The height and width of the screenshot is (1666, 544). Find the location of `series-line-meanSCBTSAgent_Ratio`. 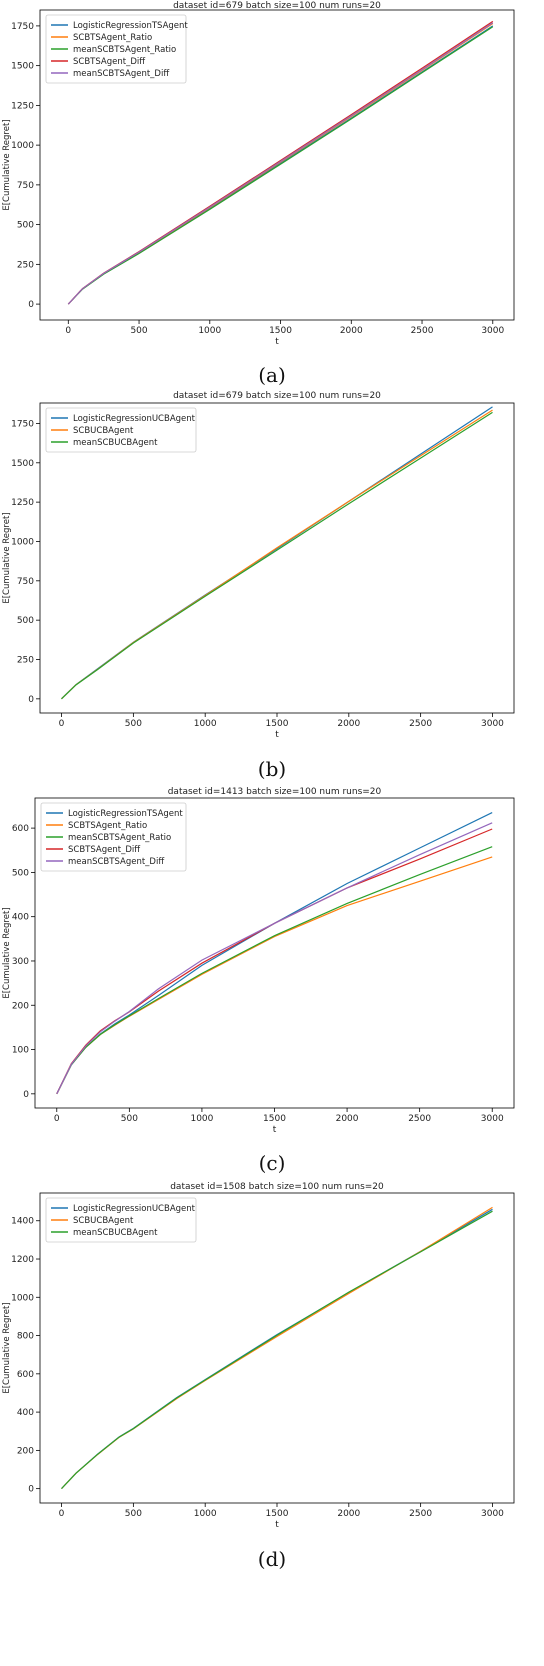

series-line-meanSCBTSAgent_Ratio is located at coordinates (274, 970).